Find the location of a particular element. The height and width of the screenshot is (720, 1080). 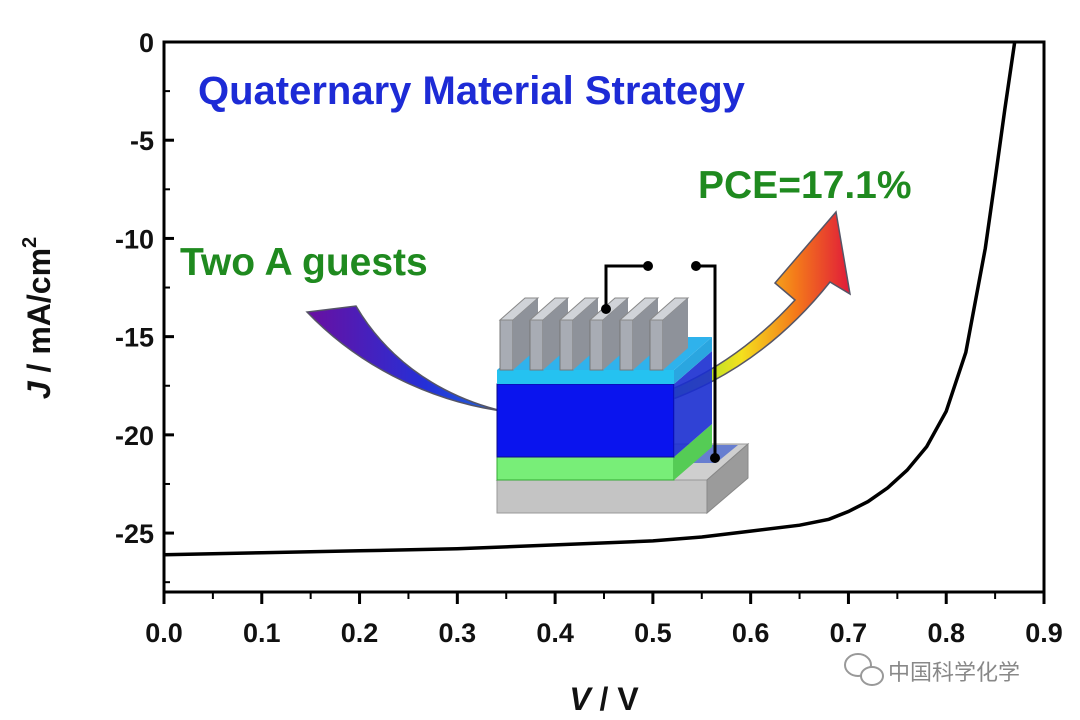

y-tick-label: 0 is located at coordinates (146, 43).